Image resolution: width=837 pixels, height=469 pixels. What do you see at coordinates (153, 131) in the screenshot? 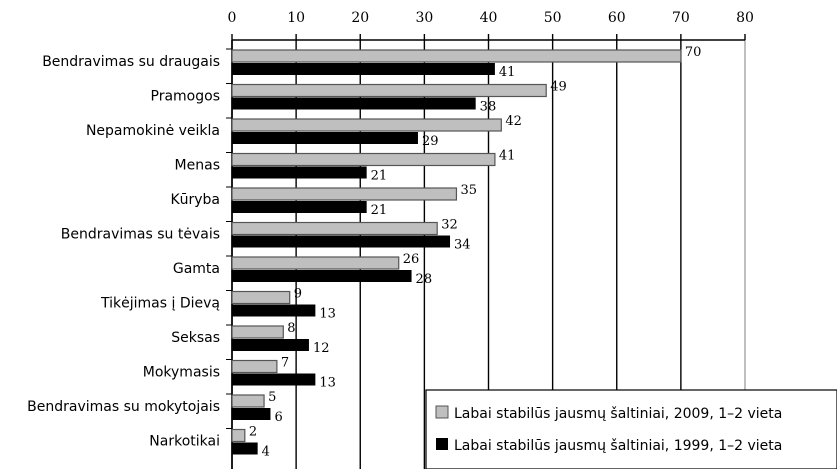
I see `category-label: Nepamokinė veikla` at bounding box center [153, 131].